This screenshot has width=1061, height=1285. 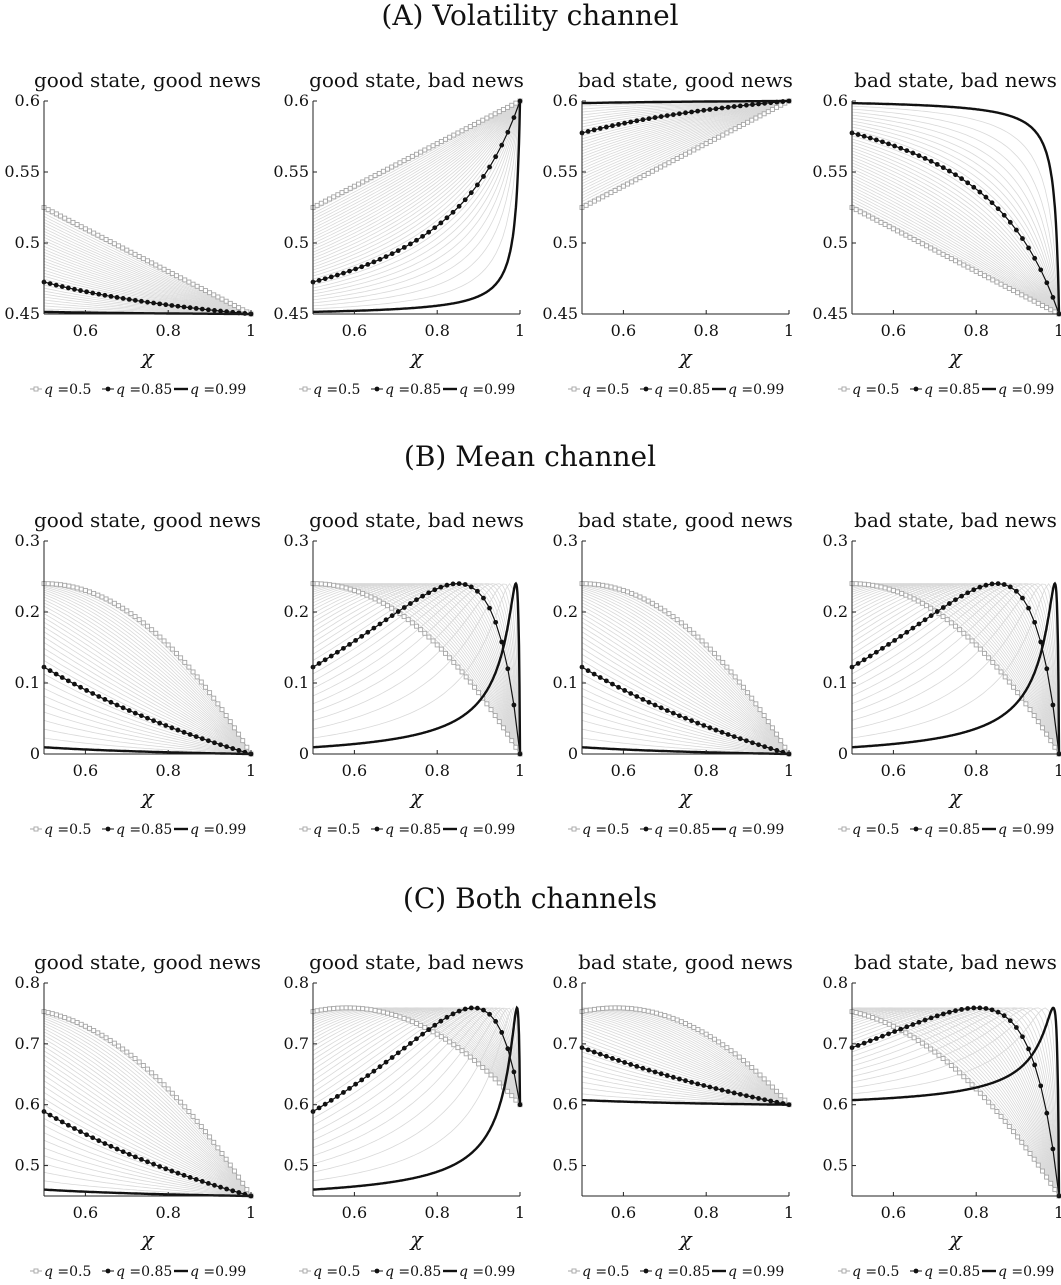 What do you see at coordinates (756, 830) in the screenshot?
I see `legend-label-q099: q =0.99` at bounding box center [756, 830].